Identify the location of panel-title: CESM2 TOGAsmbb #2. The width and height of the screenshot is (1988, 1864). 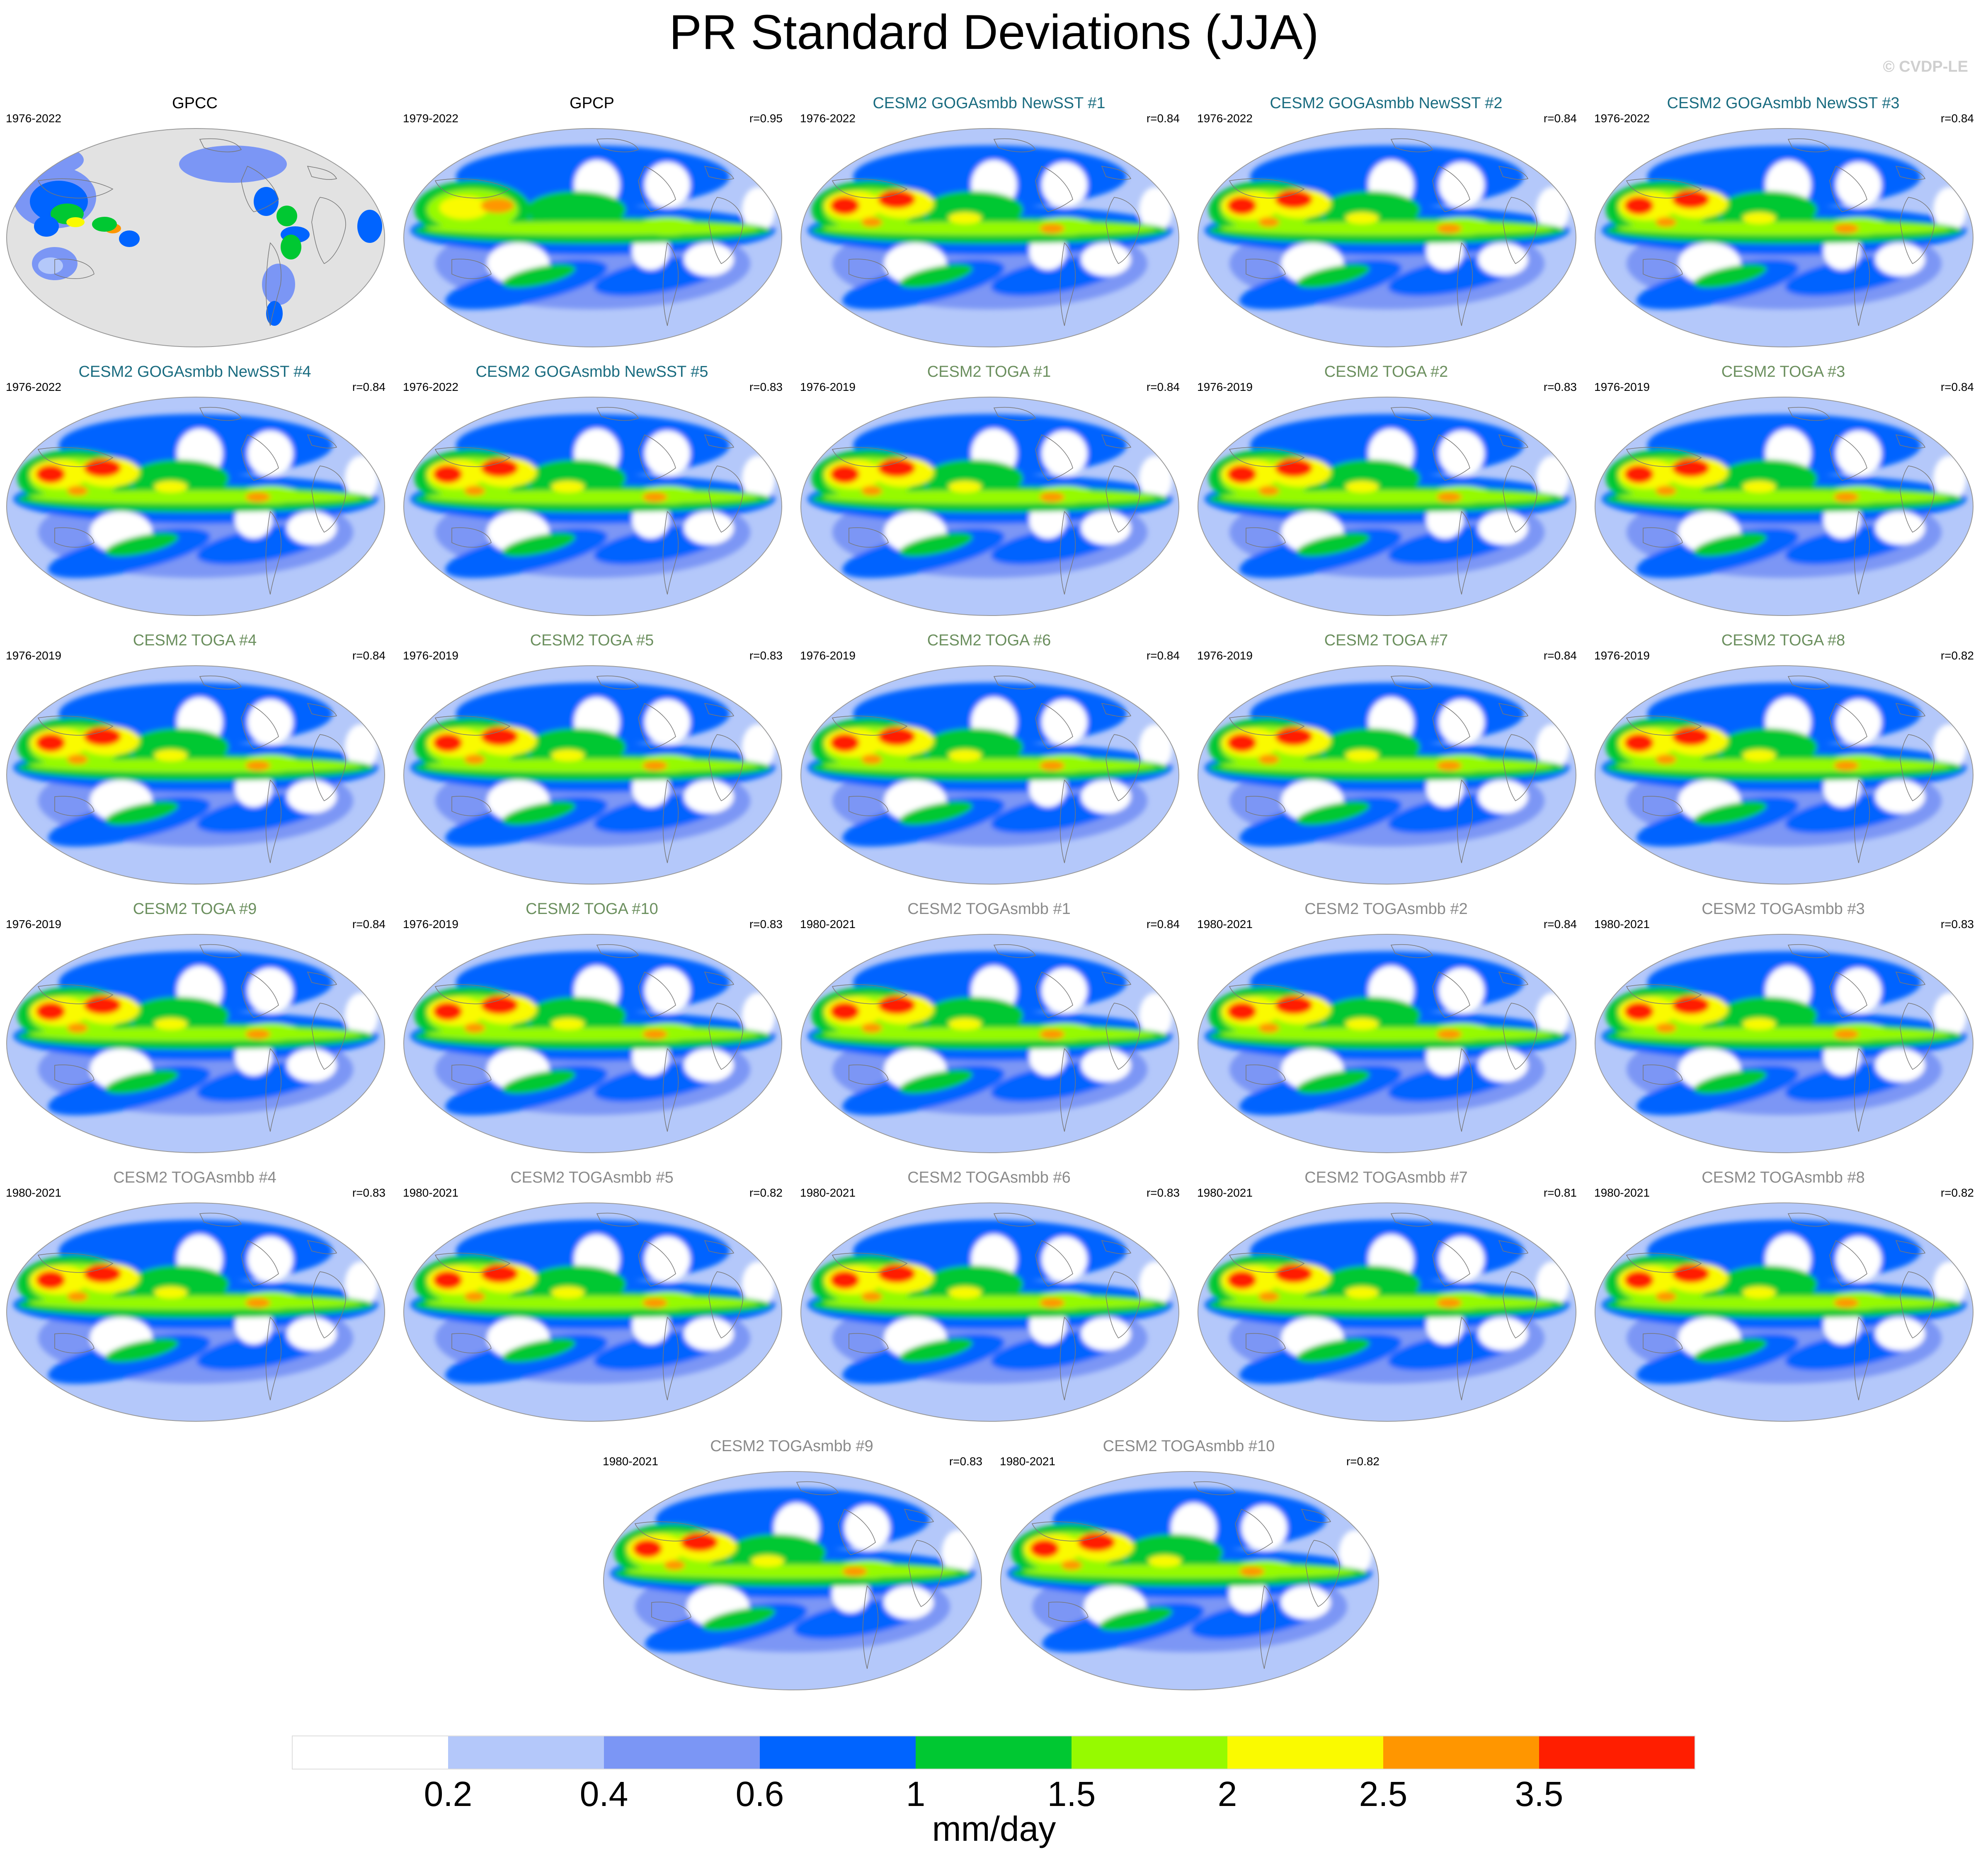
(1386, 909).